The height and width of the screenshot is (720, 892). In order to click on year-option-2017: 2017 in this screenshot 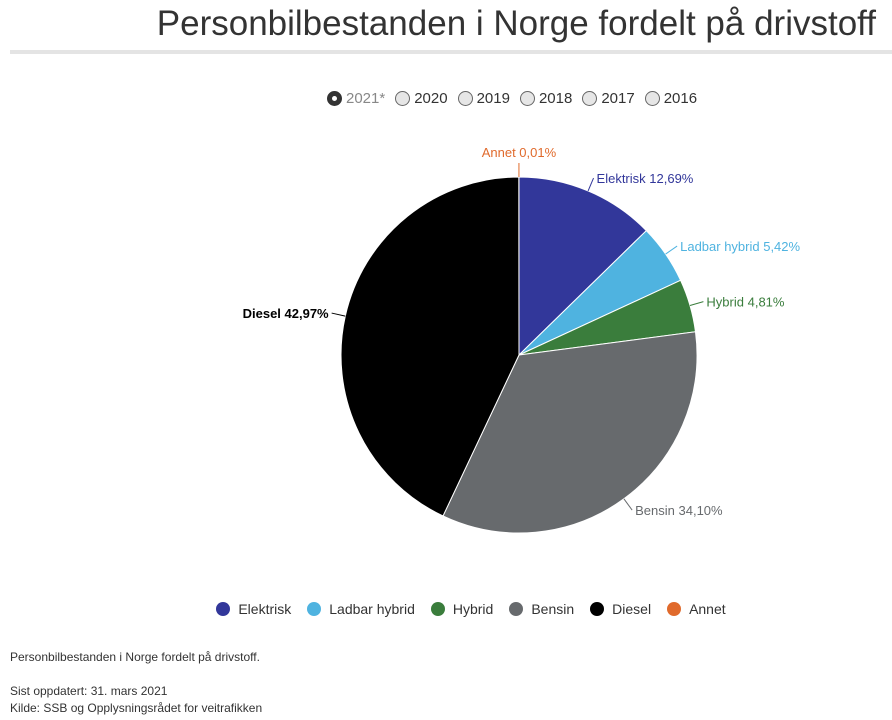, I will do `click(608, 98)`.